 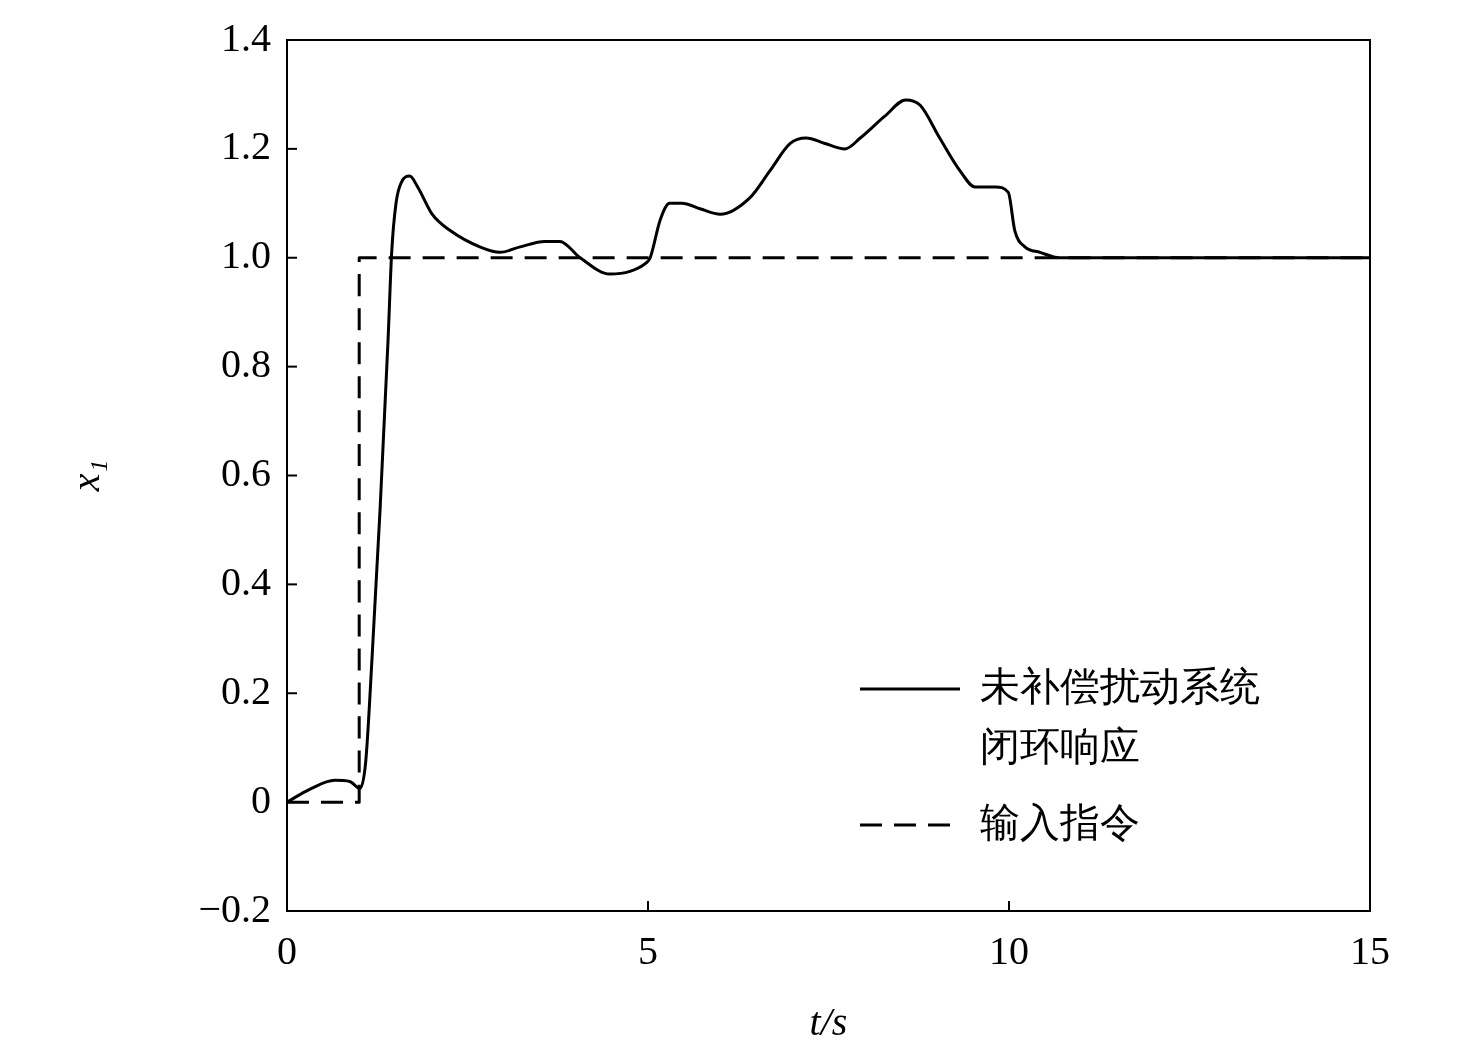 What do you see at coordinates (1120, 716) in the screenshot?
I see `legend-label: 未补偿扰动系统闭环响应` at bounding box center [1120, 716].